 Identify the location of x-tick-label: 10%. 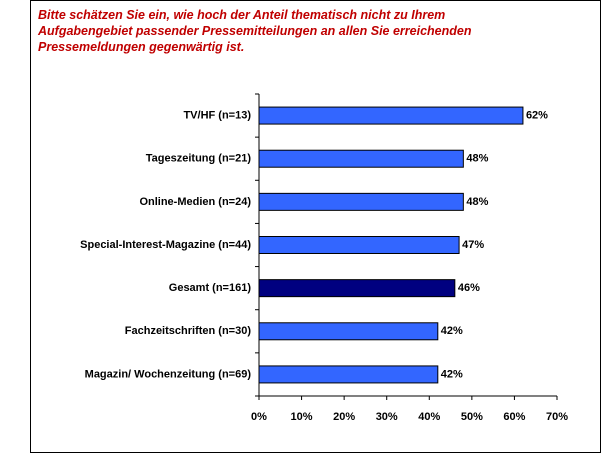
(302, 417).